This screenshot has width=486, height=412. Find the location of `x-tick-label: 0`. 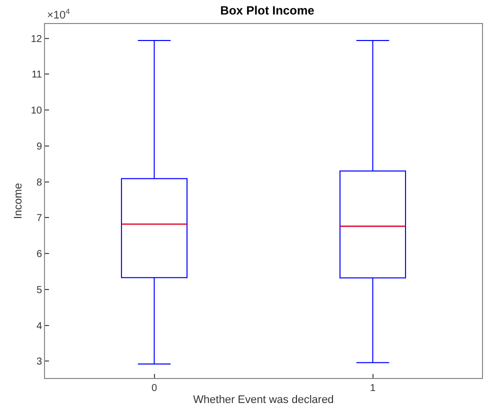

x-tick-label: 0 is located at coordinates (154, 388).